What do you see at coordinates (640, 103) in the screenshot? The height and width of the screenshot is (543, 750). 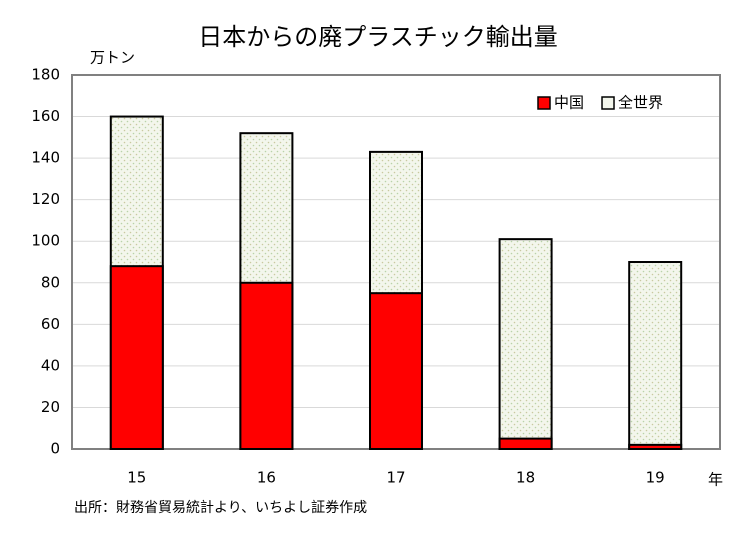 I see `legend-label: 全世界` at bounding box center [640, 103].